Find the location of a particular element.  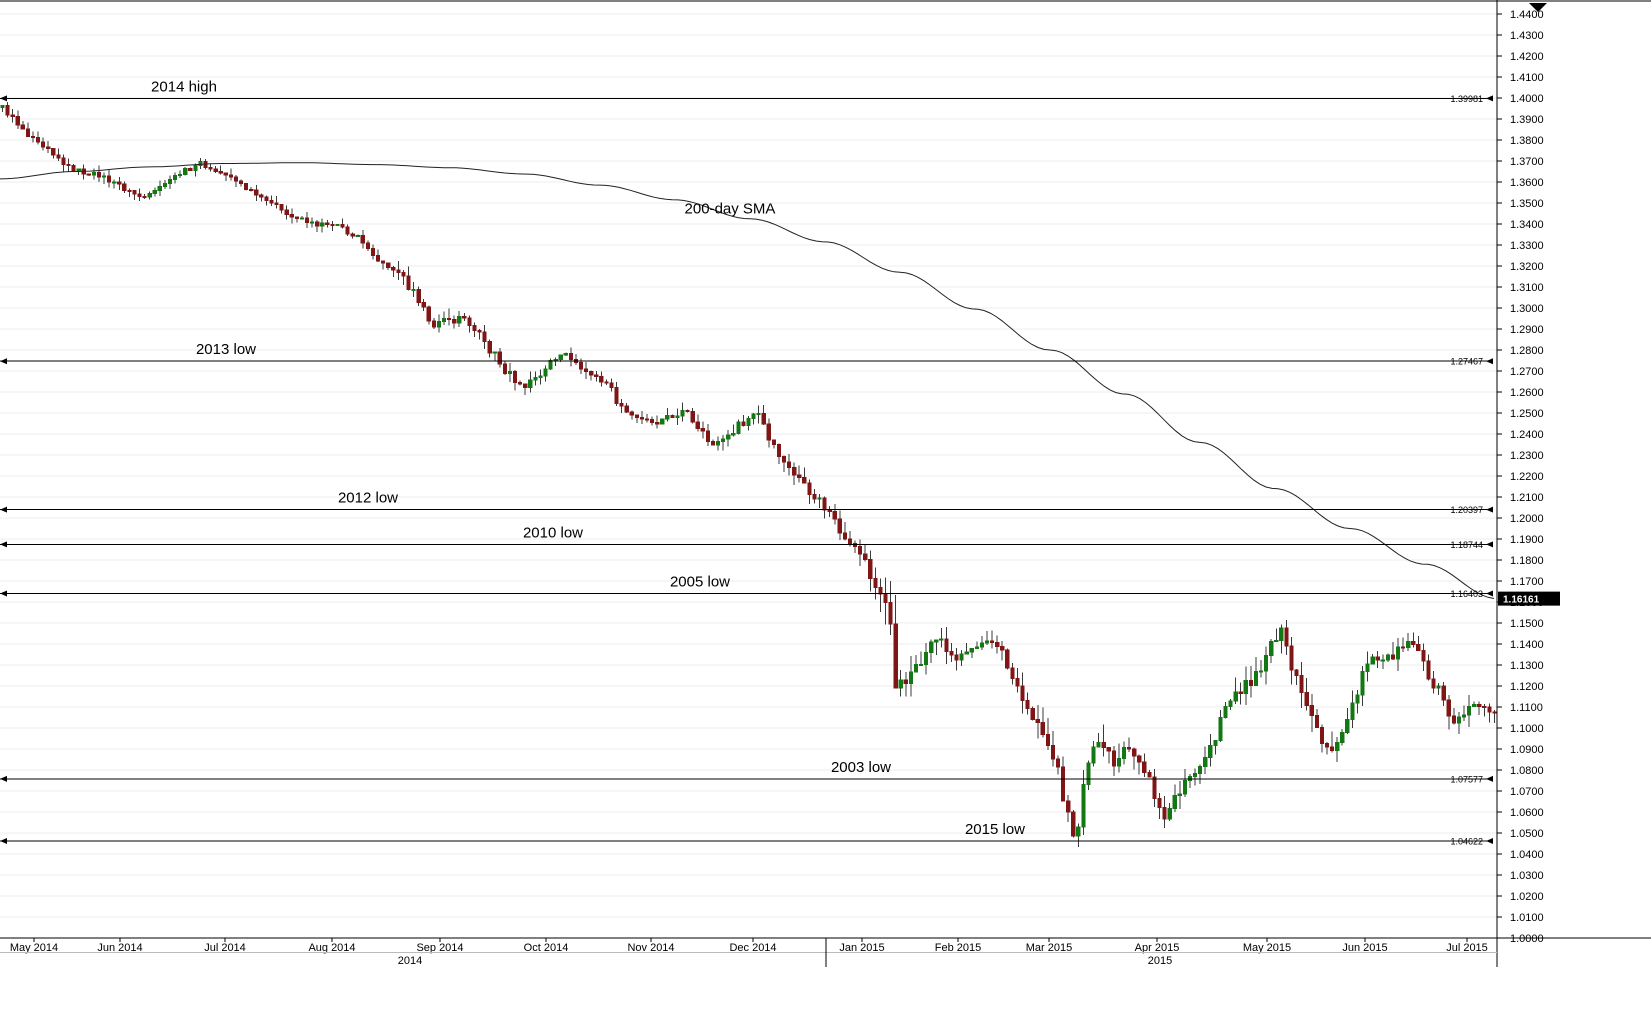

level-label: 2012 low is located at coordinates (368, 498).